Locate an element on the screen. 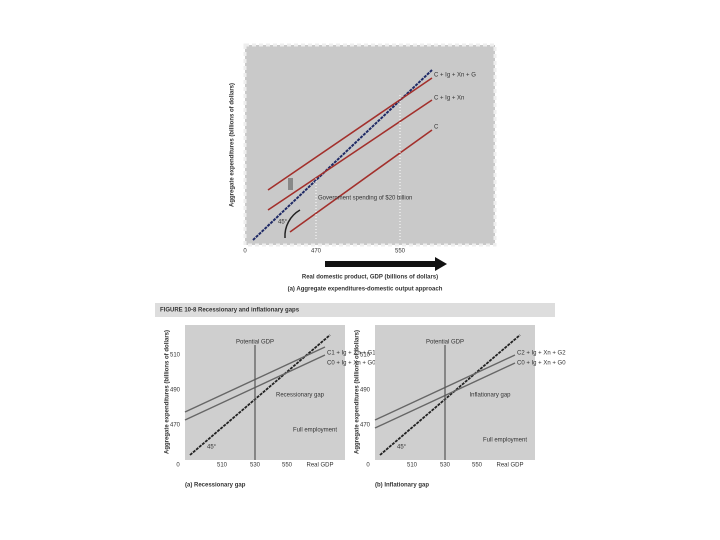  header-bar is located at coordinates (355, 310).